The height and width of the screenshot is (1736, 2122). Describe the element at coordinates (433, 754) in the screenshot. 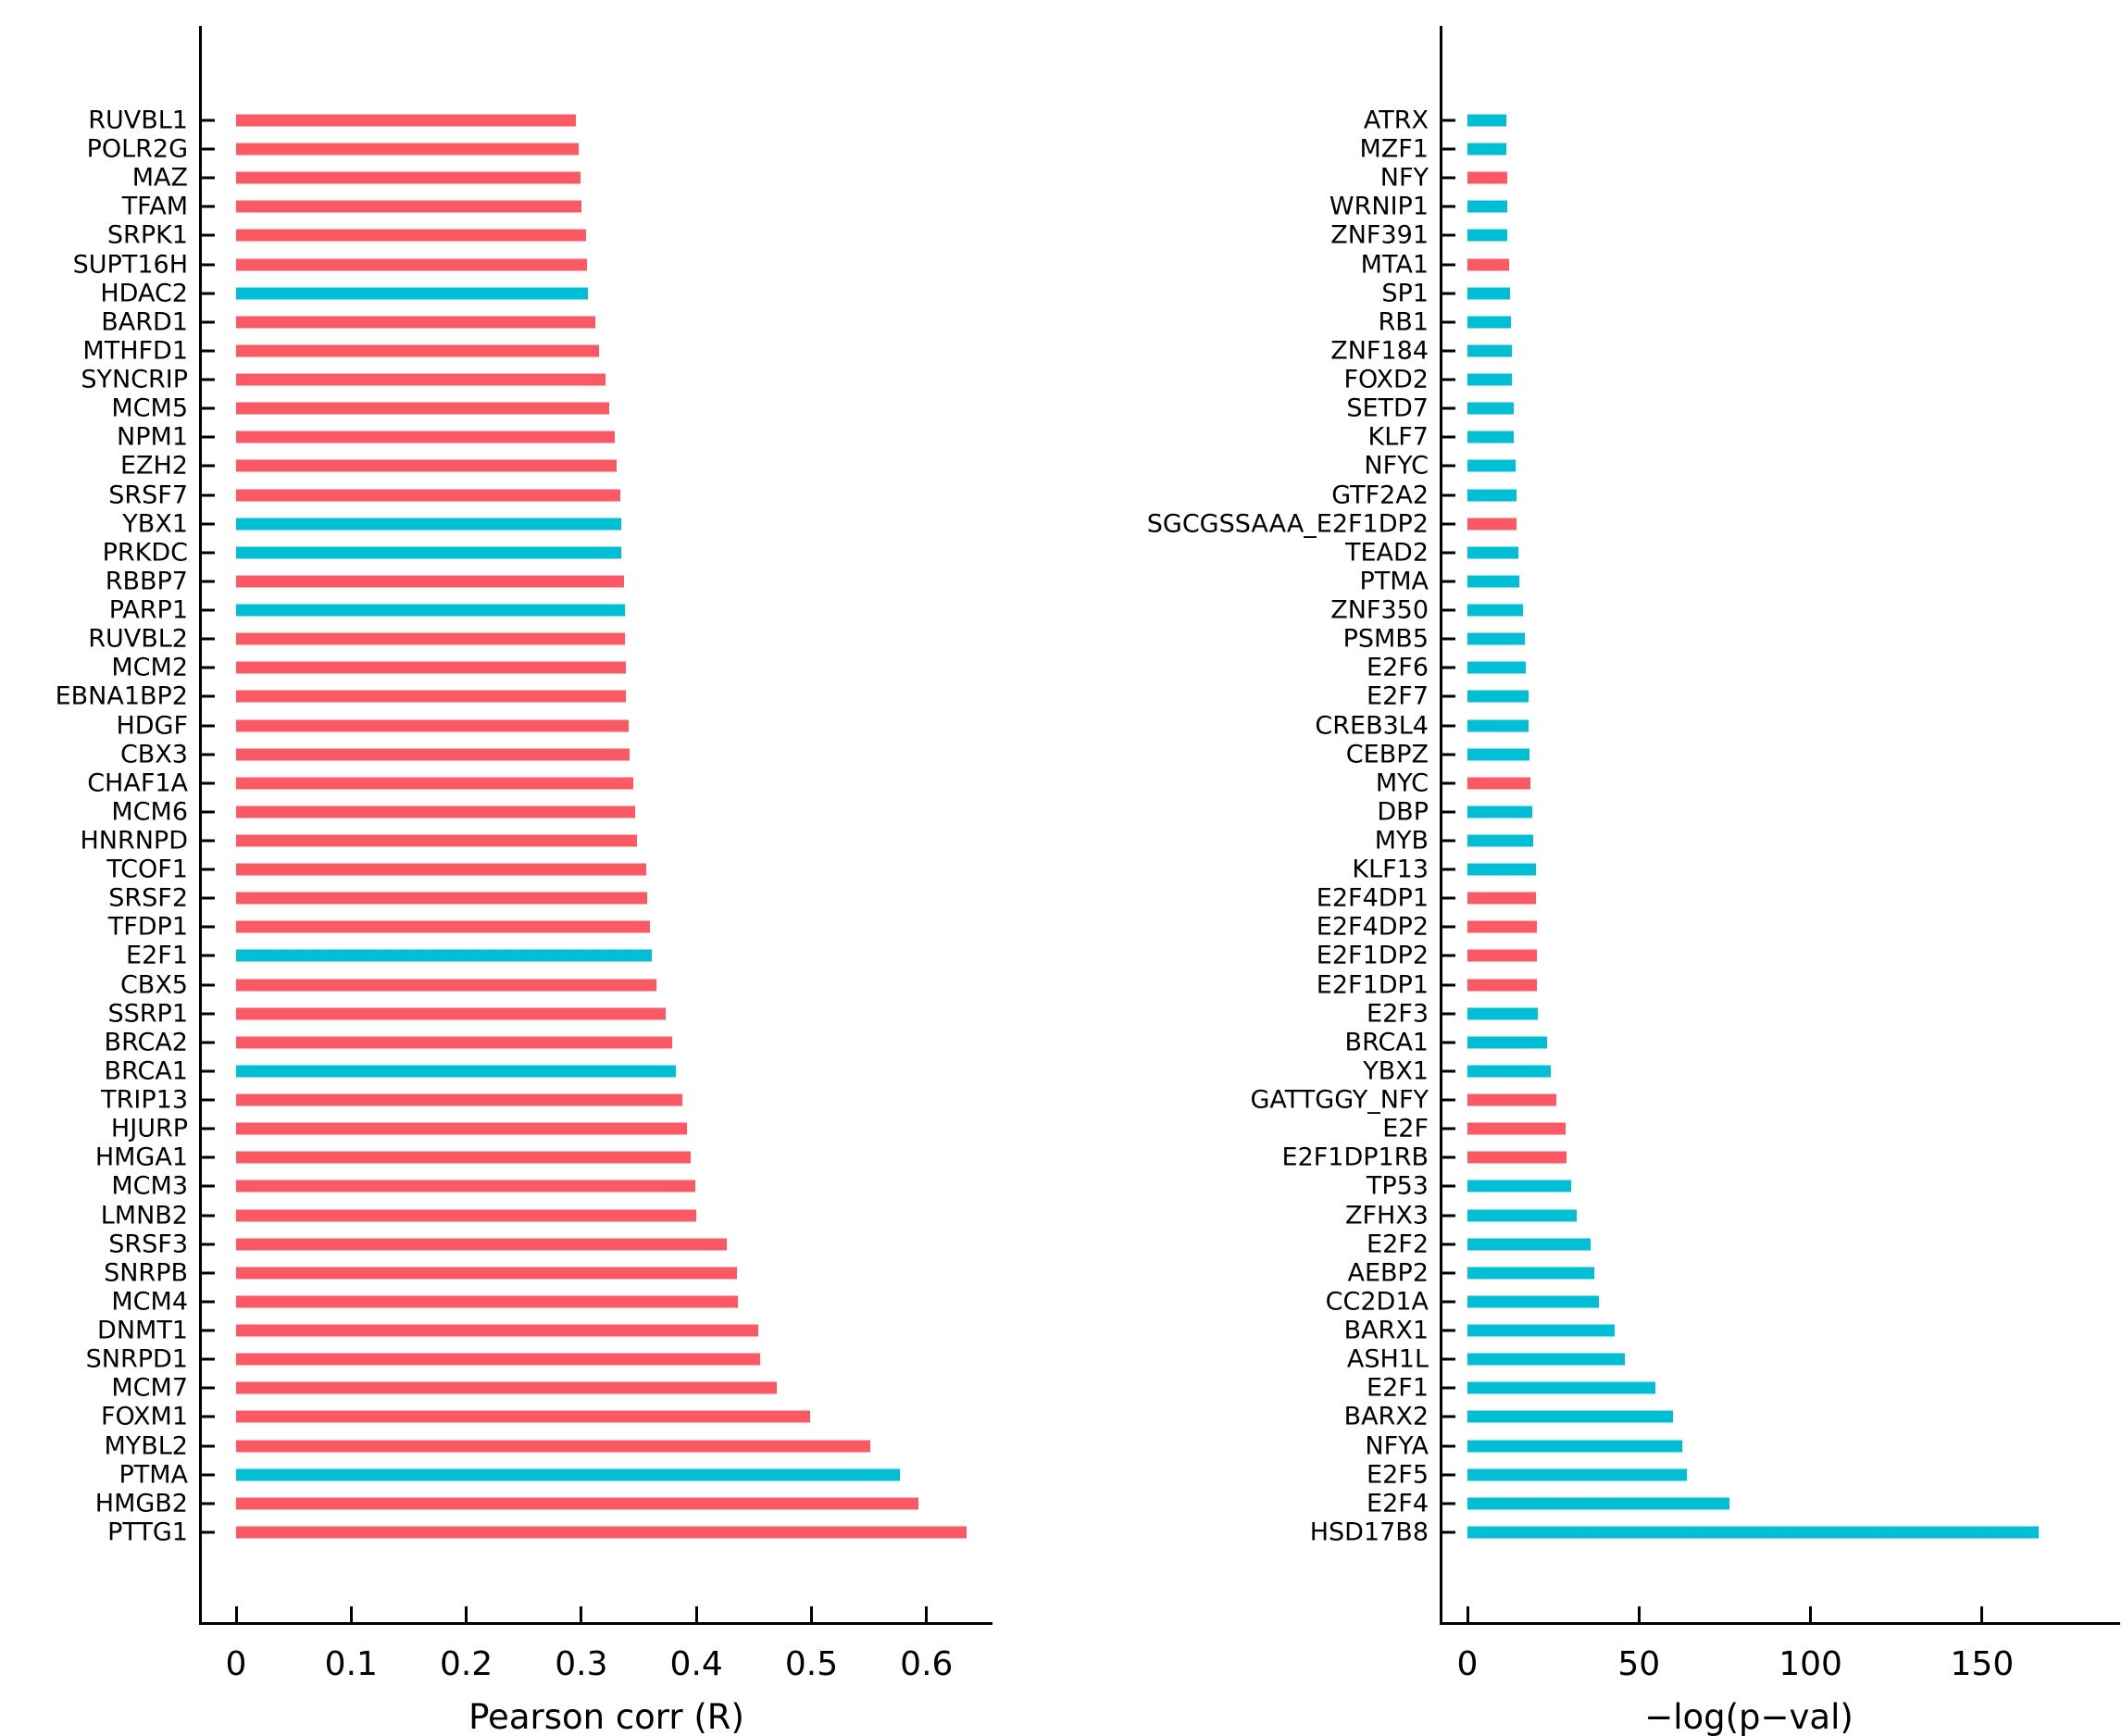

I see `bar-CBX3` at that location.